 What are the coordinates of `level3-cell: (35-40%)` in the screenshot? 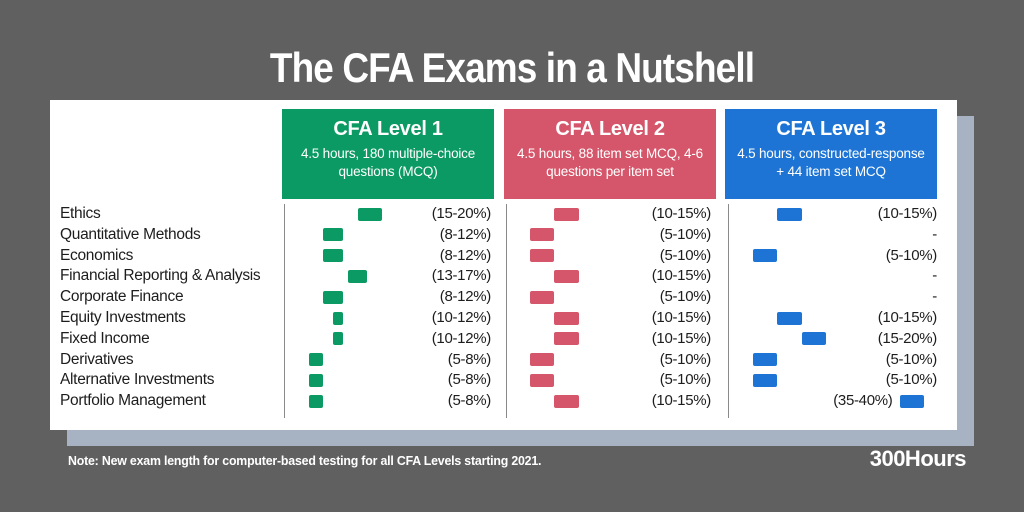 It's located at (842, 401).